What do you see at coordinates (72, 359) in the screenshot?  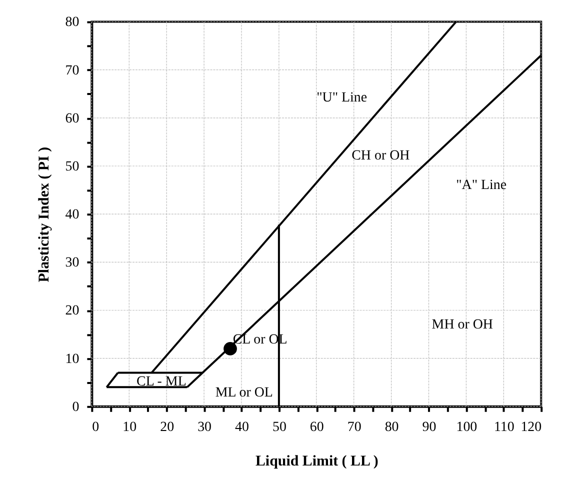 I see `y-tick-label: 10` at bounding box center [72, 359].